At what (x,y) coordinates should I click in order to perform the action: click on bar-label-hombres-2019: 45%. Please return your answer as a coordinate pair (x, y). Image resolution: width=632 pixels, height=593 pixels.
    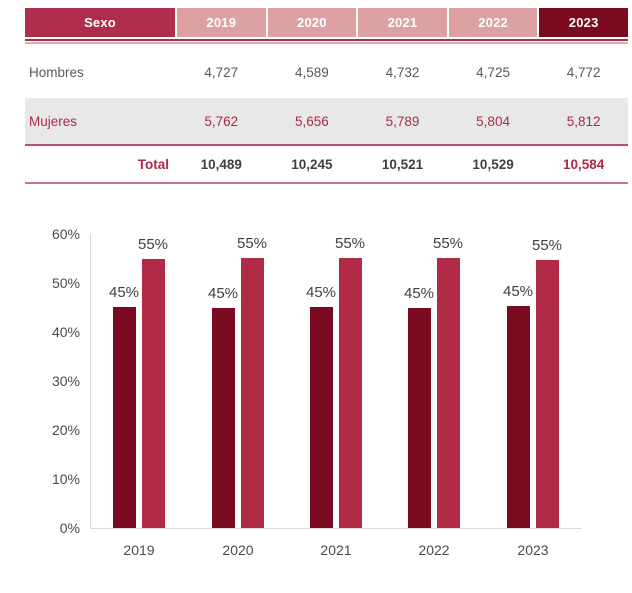
    Looking at the image, I should click on (124, 292).